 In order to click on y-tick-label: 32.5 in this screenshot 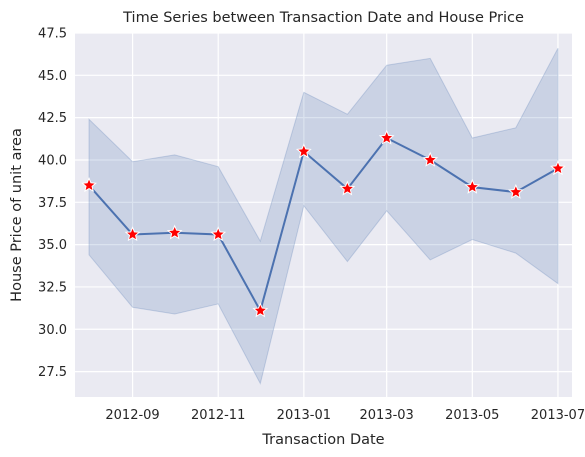, I will do `click(52, 287)`.